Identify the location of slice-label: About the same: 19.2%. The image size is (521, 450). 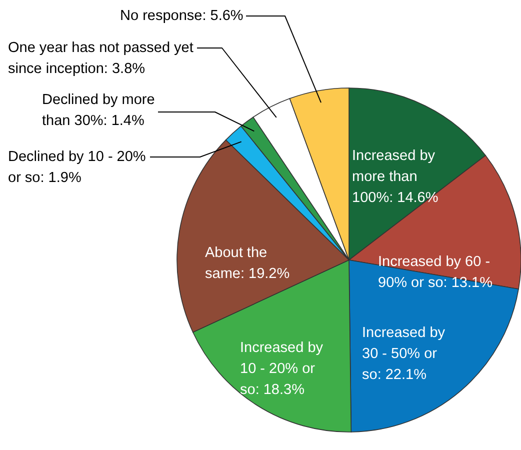
(247, 263).